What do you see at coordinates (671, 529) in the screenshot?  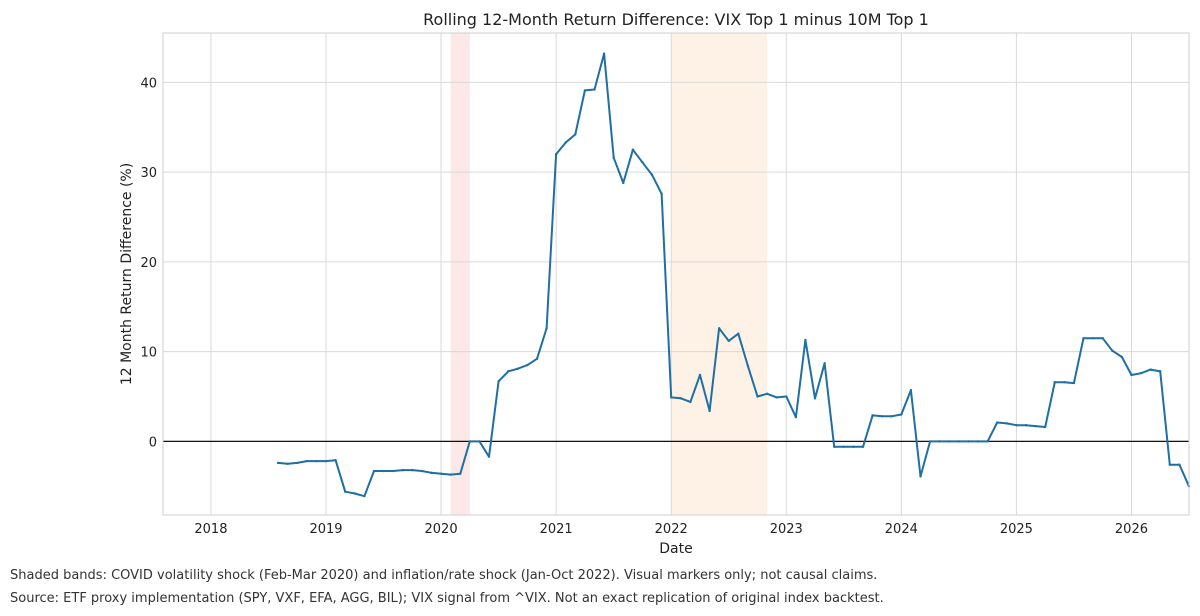 I see `x-axis-ticks: 2018 2019 2020 2021 2022 2023 2024 2025 2026` at bounding box center [671, 529].